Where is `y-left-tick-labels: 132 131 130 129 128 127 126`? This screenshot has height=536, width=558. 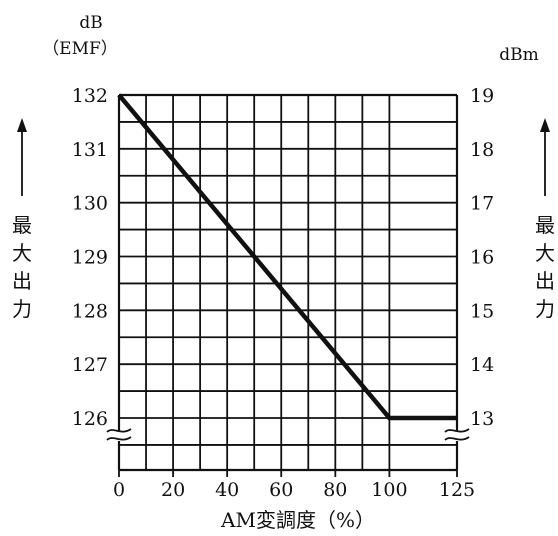
y-left-tick-labels: 132 131 130 129 128 127 126 is located at coordinates (90, 257).